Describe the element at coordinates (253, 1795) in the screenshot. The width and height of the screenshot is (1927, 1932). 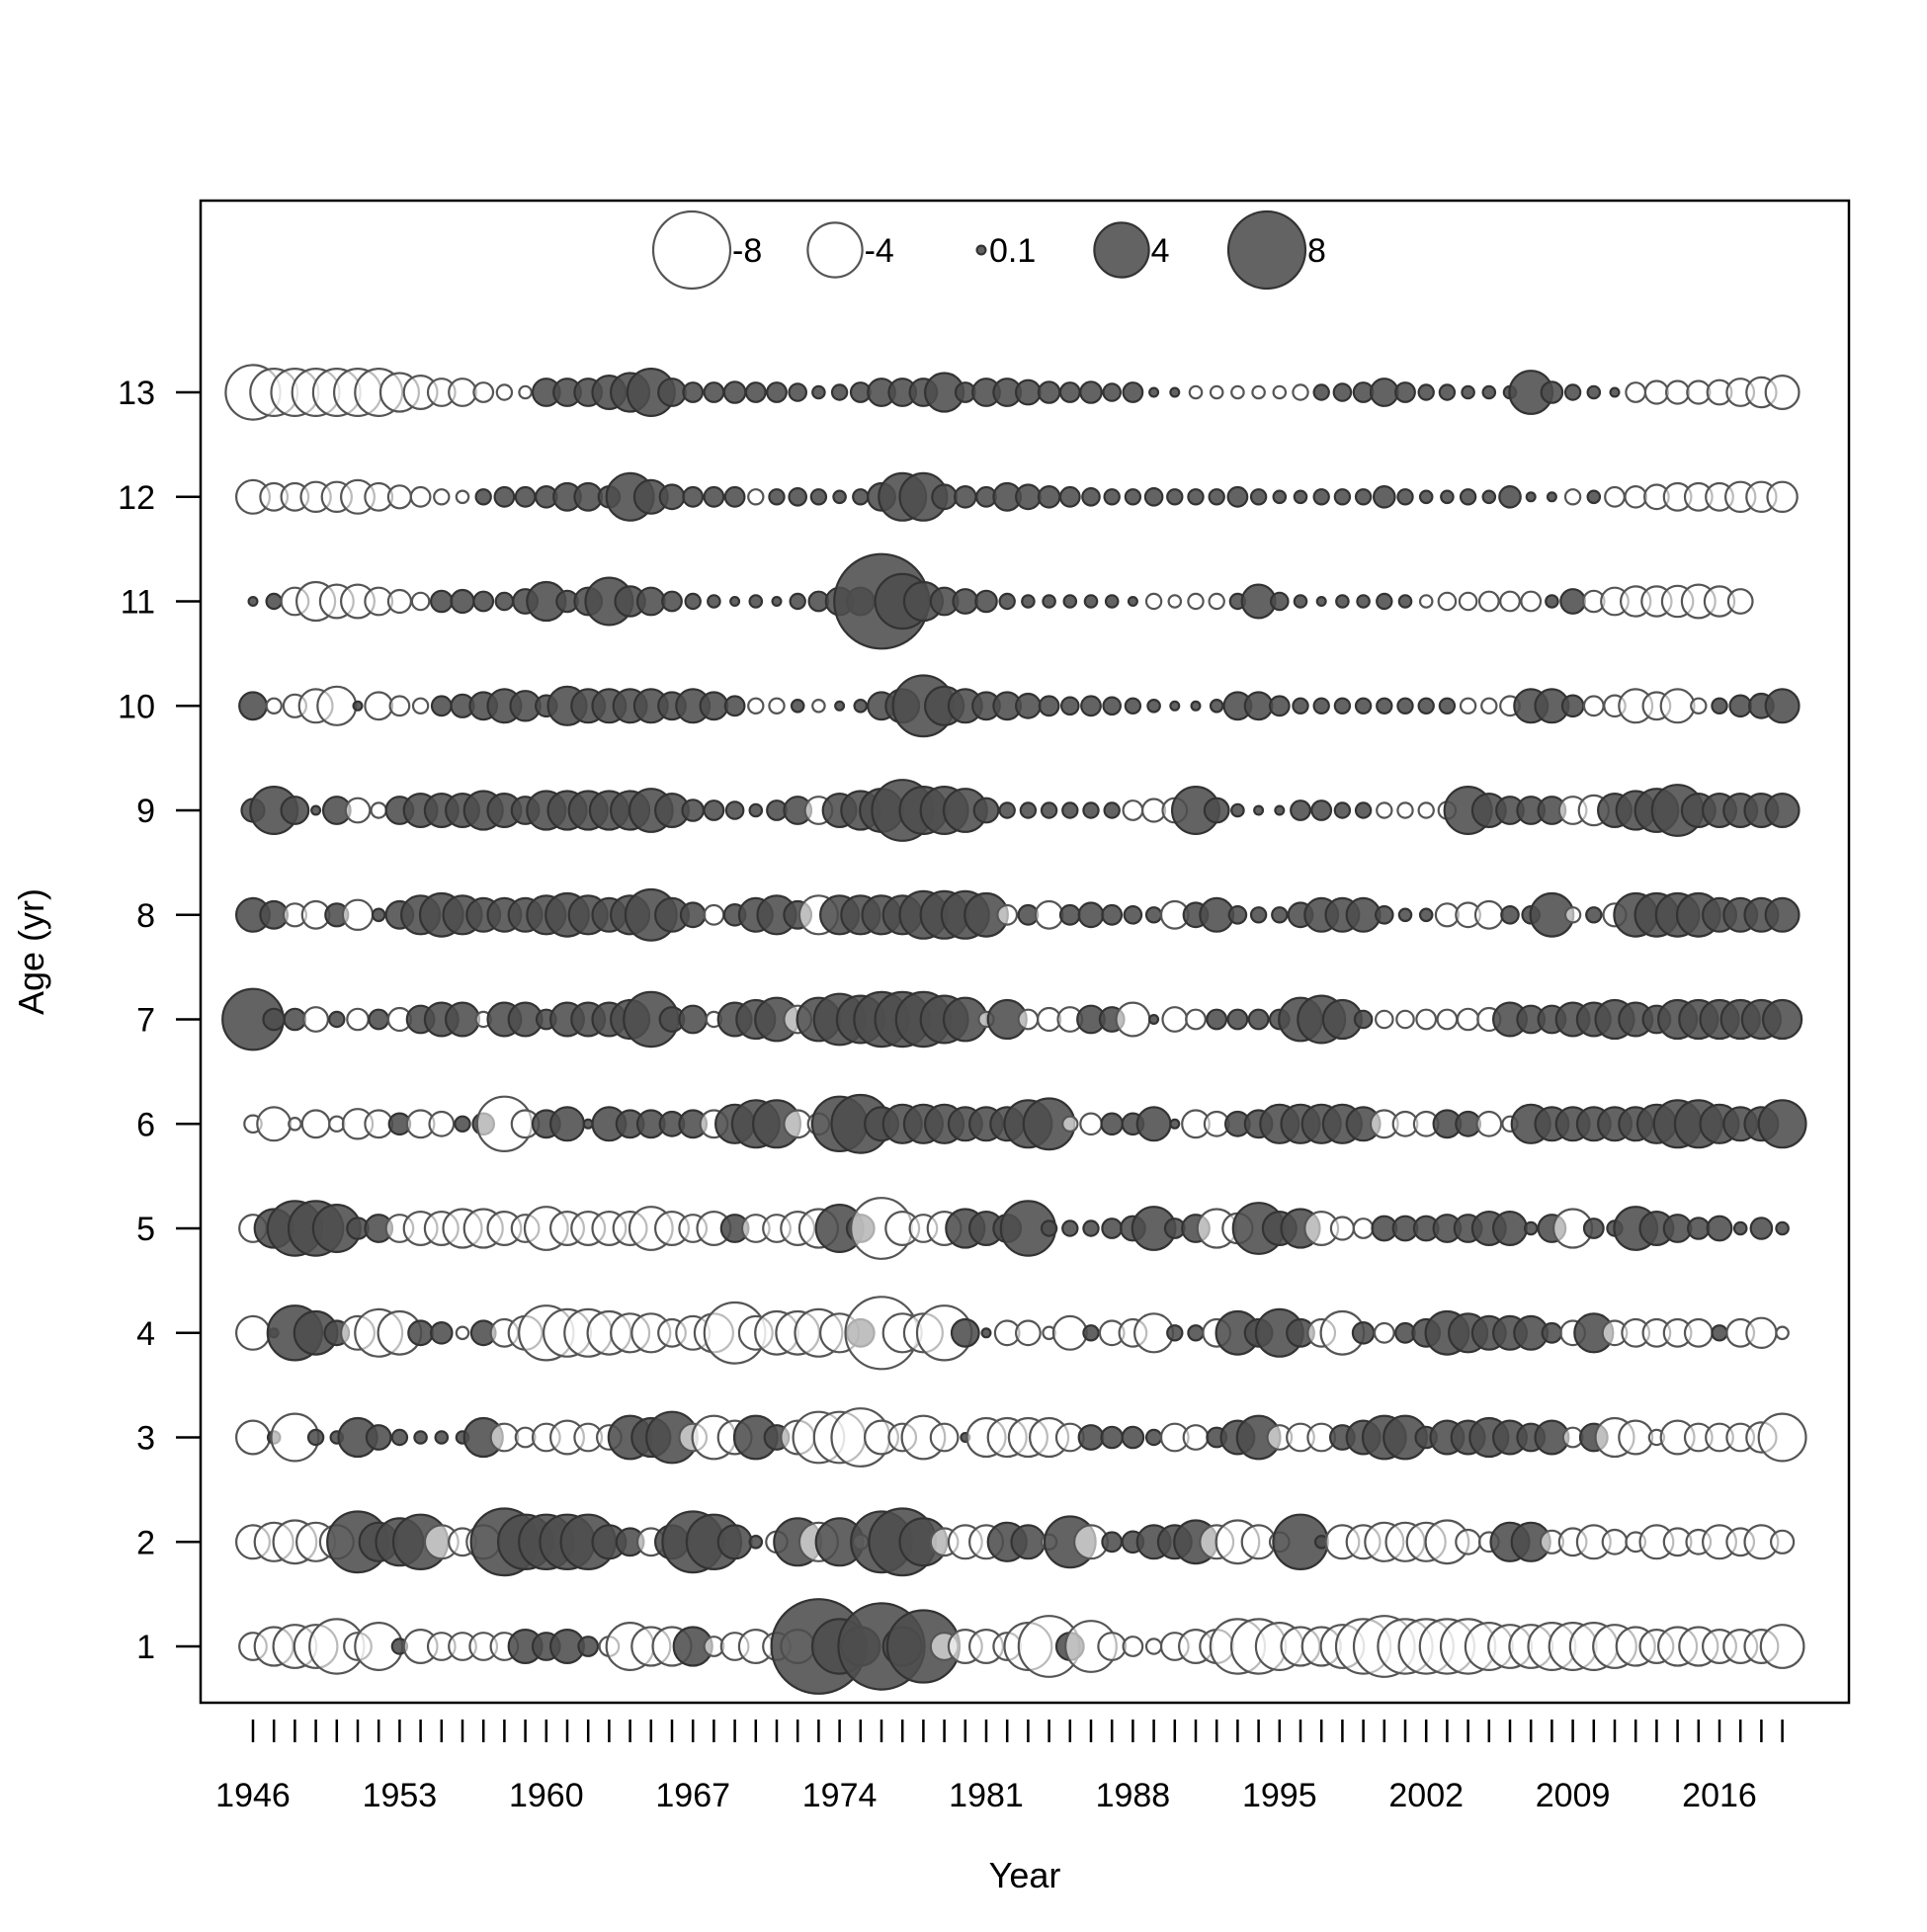
I see `x-tick-label: 1946` at that location.